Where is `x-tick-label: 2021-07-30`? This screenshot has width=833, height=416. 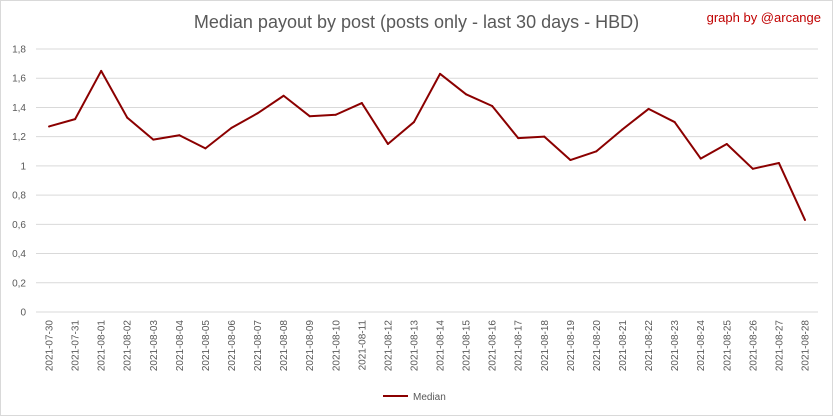
x-tick-label: 2021-07-30 is located at coordinates (50, 346).